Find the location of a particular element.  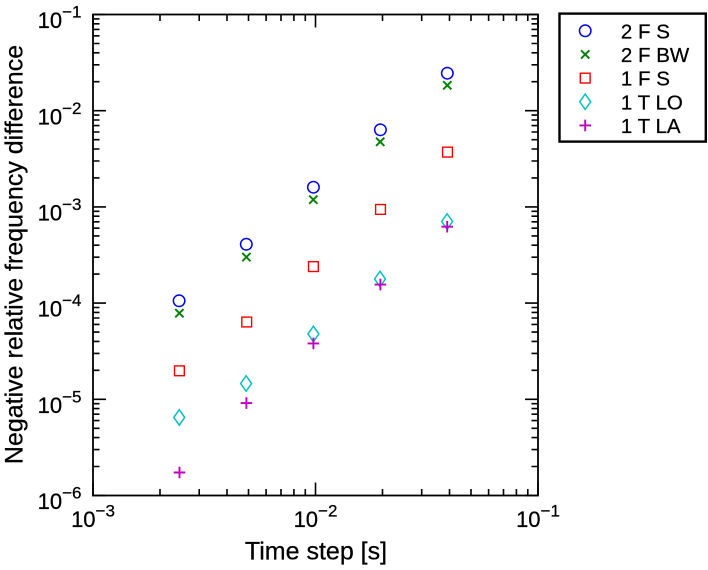

svg-text: 1 T LO is located at coordinates (652, 102).